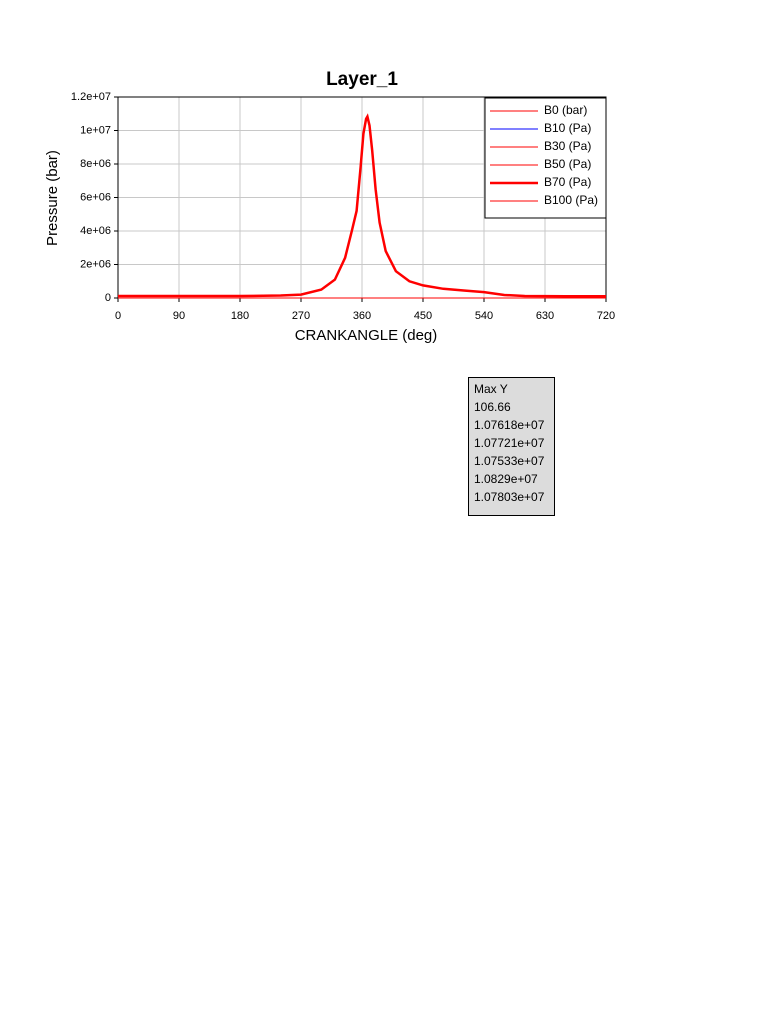 The height and width of the screenshot is (1029, 768). I want to click on x-tick-label: 90, so click(179, 316).